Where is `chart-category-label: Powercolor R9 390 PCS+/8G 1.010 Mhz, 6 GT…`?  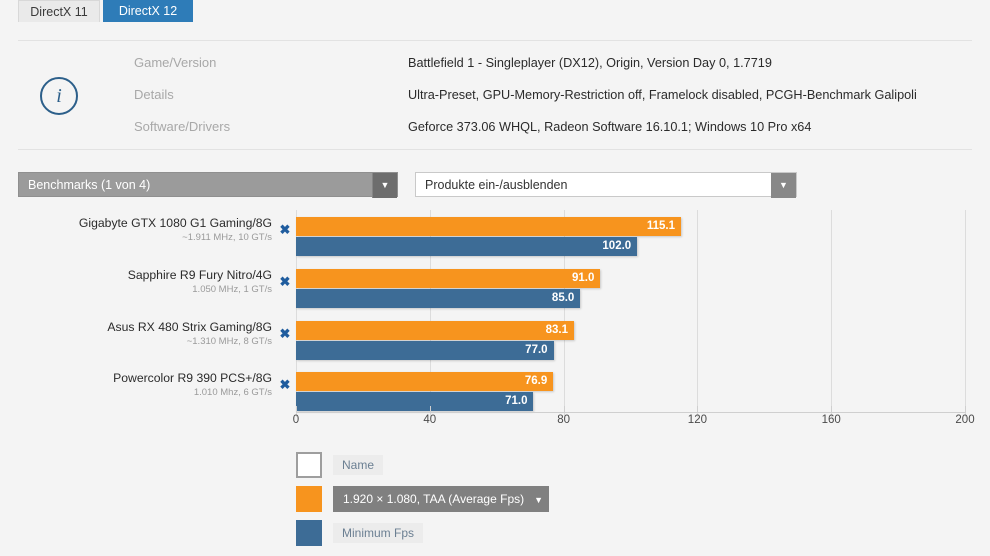
chart-category-label: Powercolor R9 390 PCS+/8G 1.010 Mhz, 6 GT… is located at coordinates (147, 385).